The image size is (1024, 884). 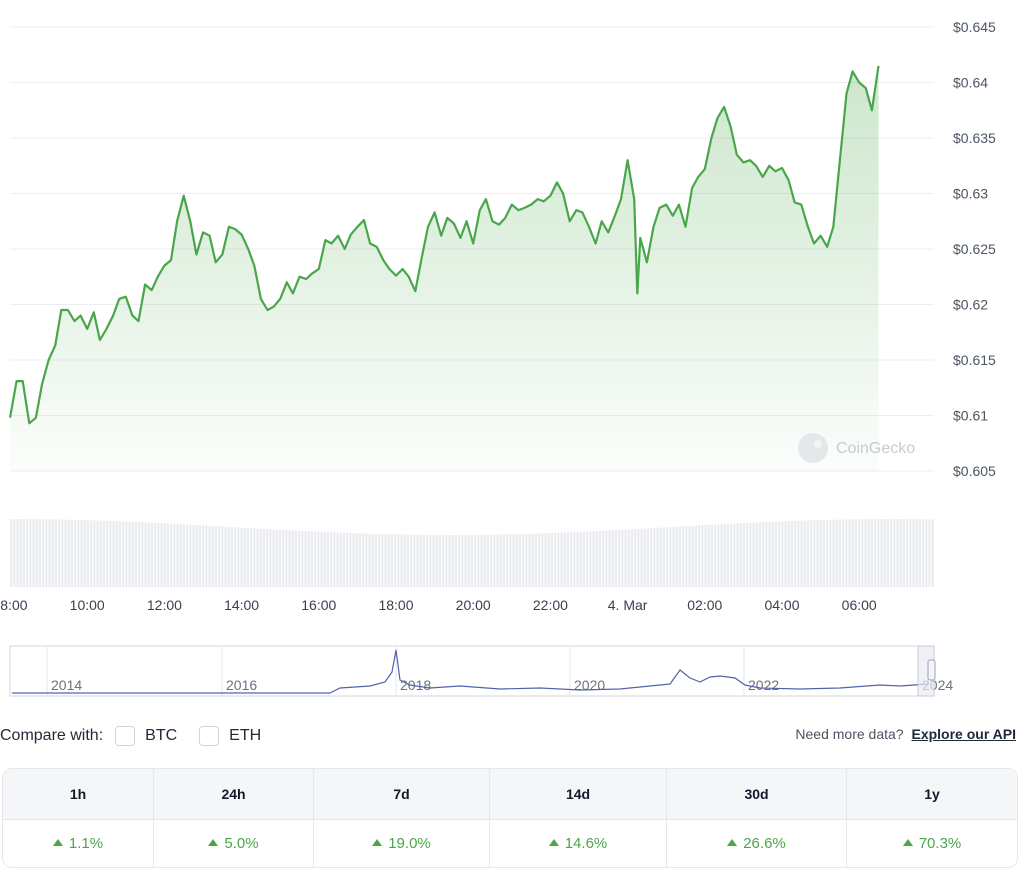 I want to click on explore-api-link: Explore our API, so click(x=963, y=734).